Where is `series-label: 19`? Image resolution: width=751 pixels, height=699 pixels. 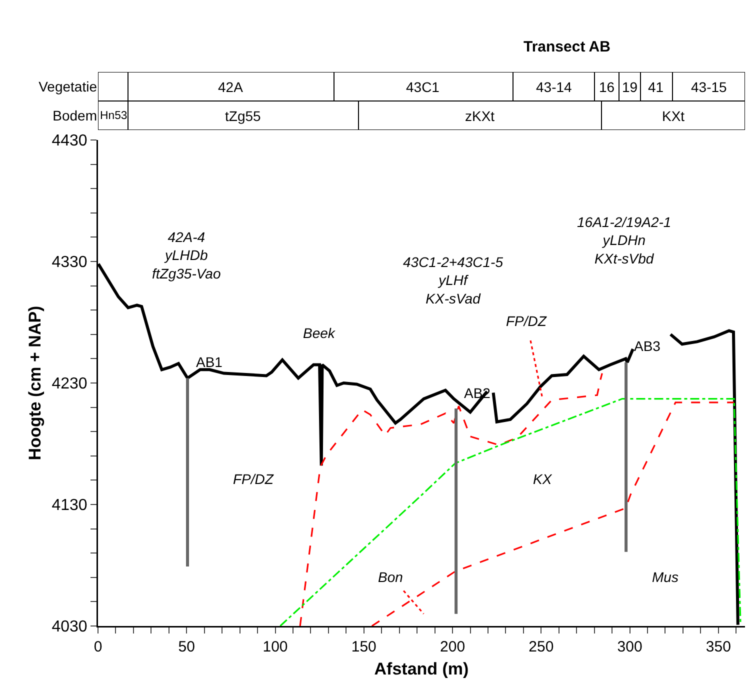 series-label: 19 is located at coordinates (630, 87).